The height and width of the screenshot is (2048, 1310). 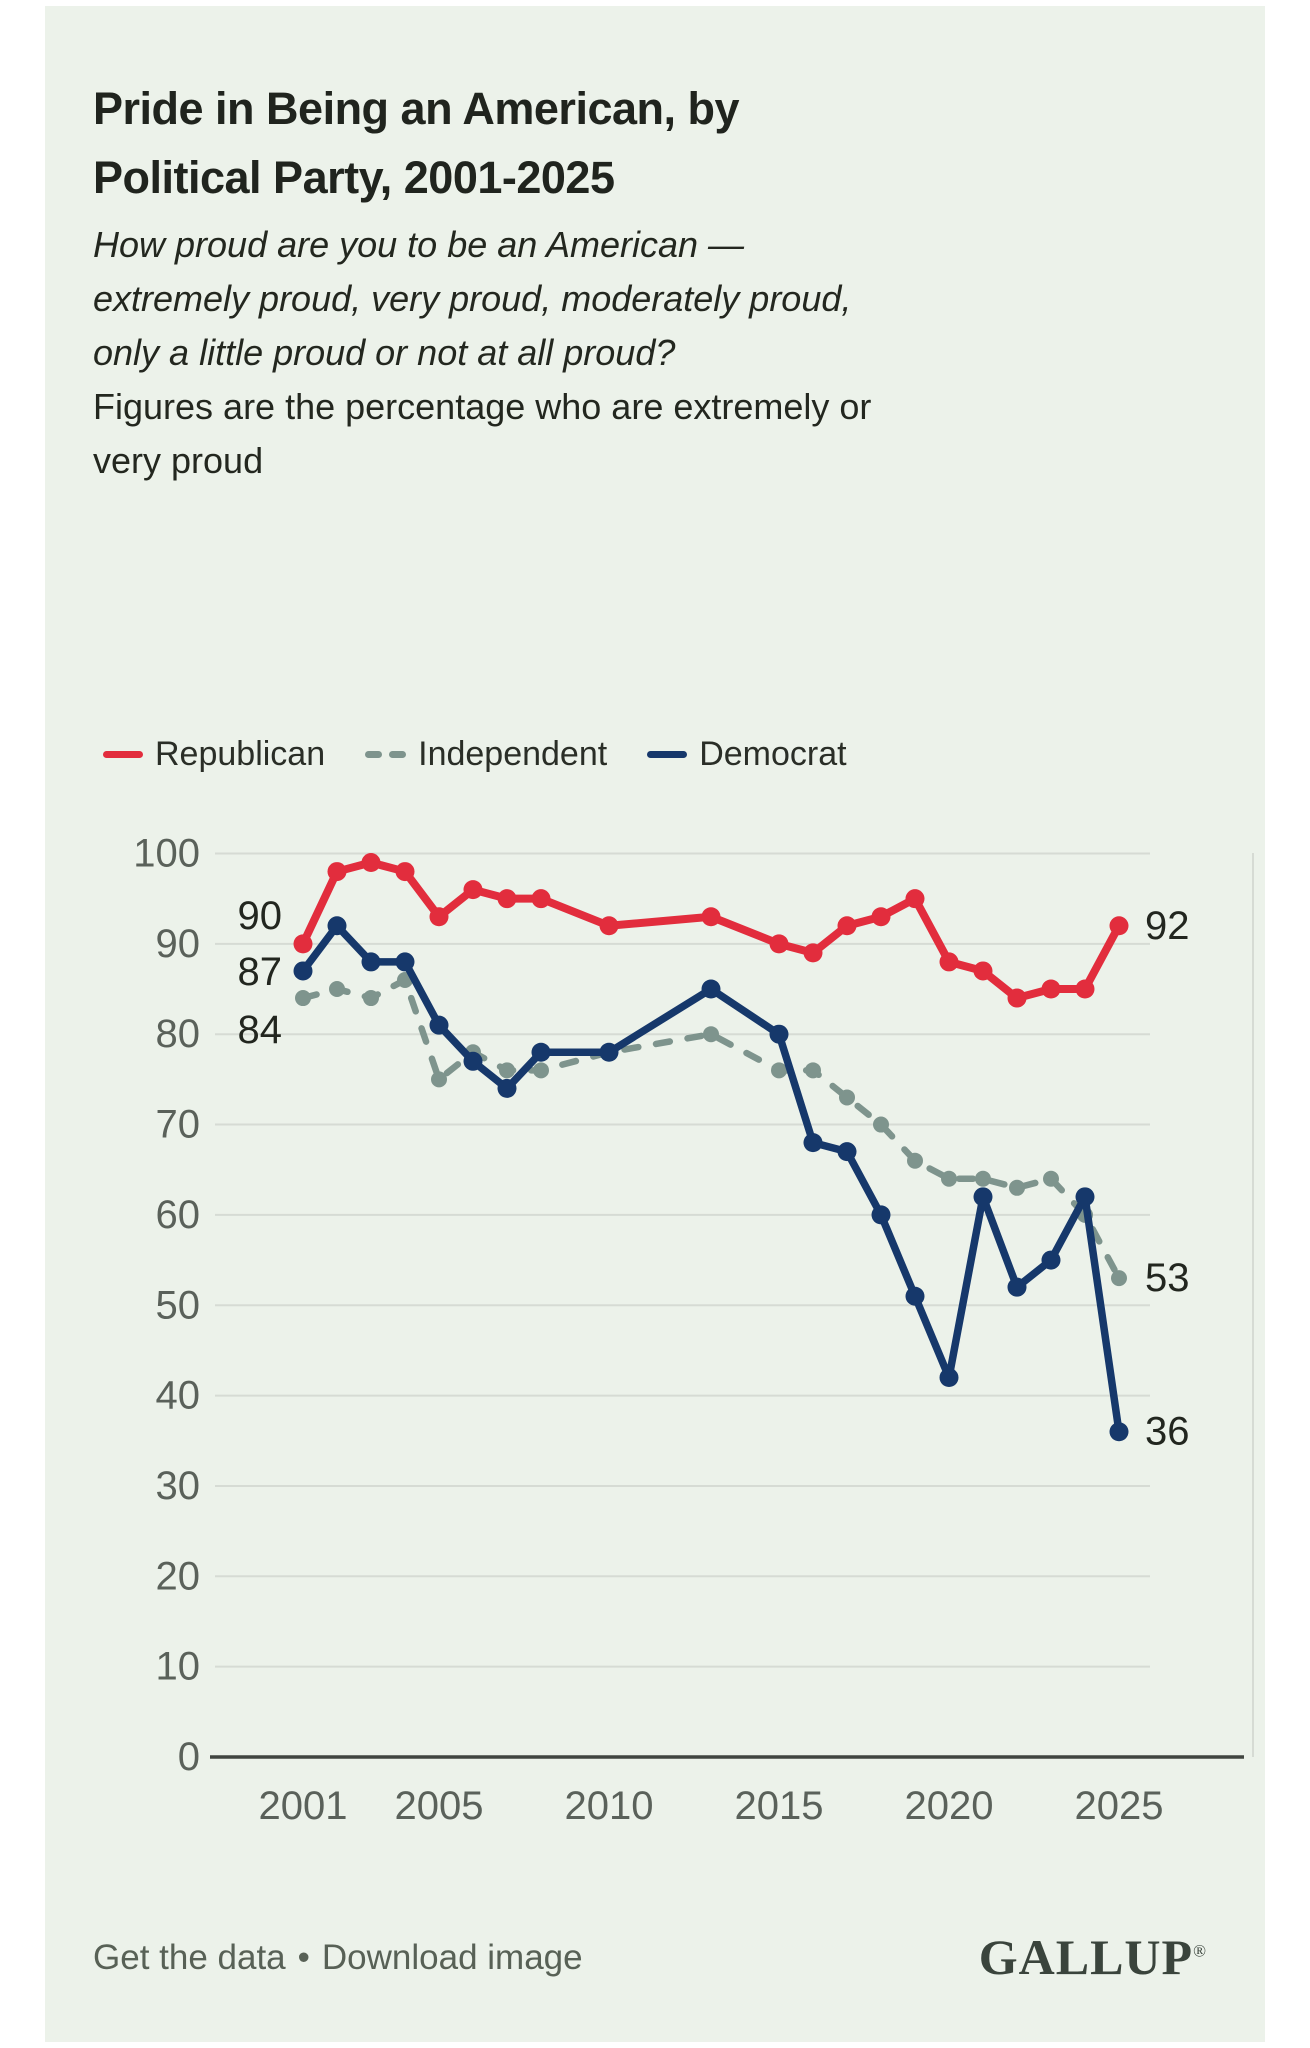 What do you see at coordinates (507, 1088) in the screenshot?
I see `democrat-point-2007` at bounding box center [507, 1088].